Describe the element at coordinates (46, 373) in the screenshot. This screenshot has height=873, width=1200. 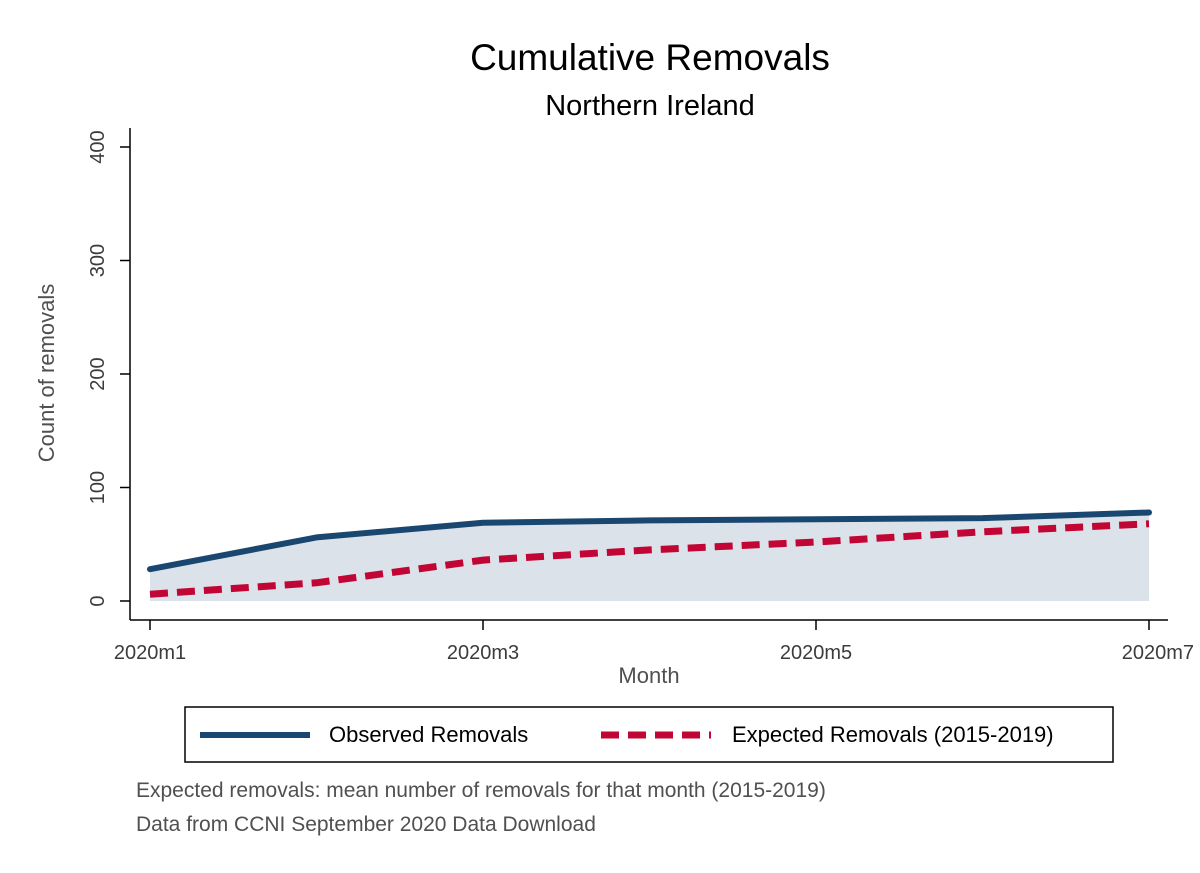
I see `y-axis-title: Count of removals` at that location.